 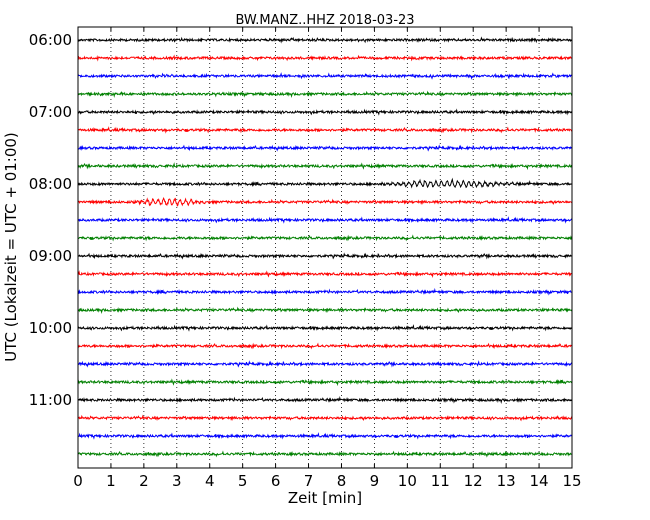 What do you see at coordinates (50, 328) in the screenshot?
I see `y-tick-label: 10:00` at bounding box center [50, 328].